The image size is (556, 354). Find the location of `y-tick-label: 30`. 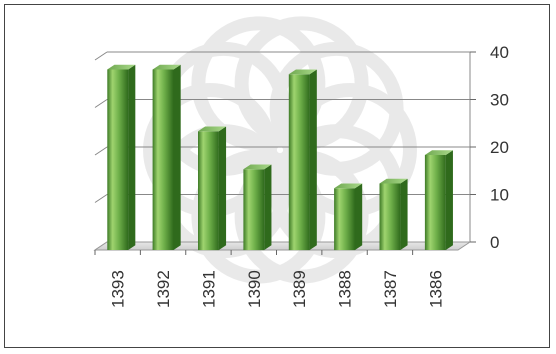

y-tick-label: 30 is located at coordinates (499, 100).